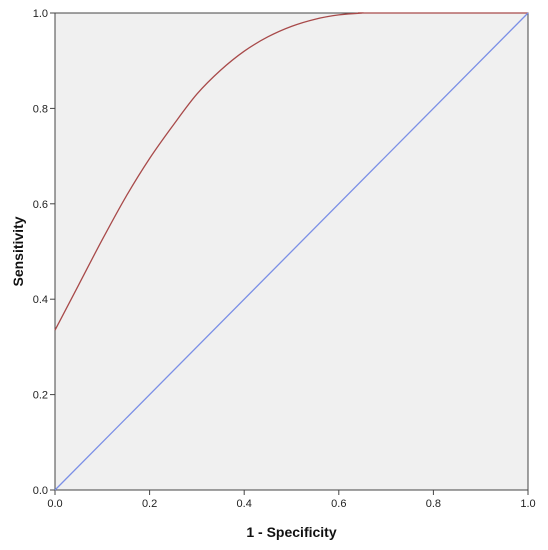 The image size is (548, 550). Describe the element at coordinates (18, 251) in the screenshot. I see `y-axis-title: Sensitivity` at that location.